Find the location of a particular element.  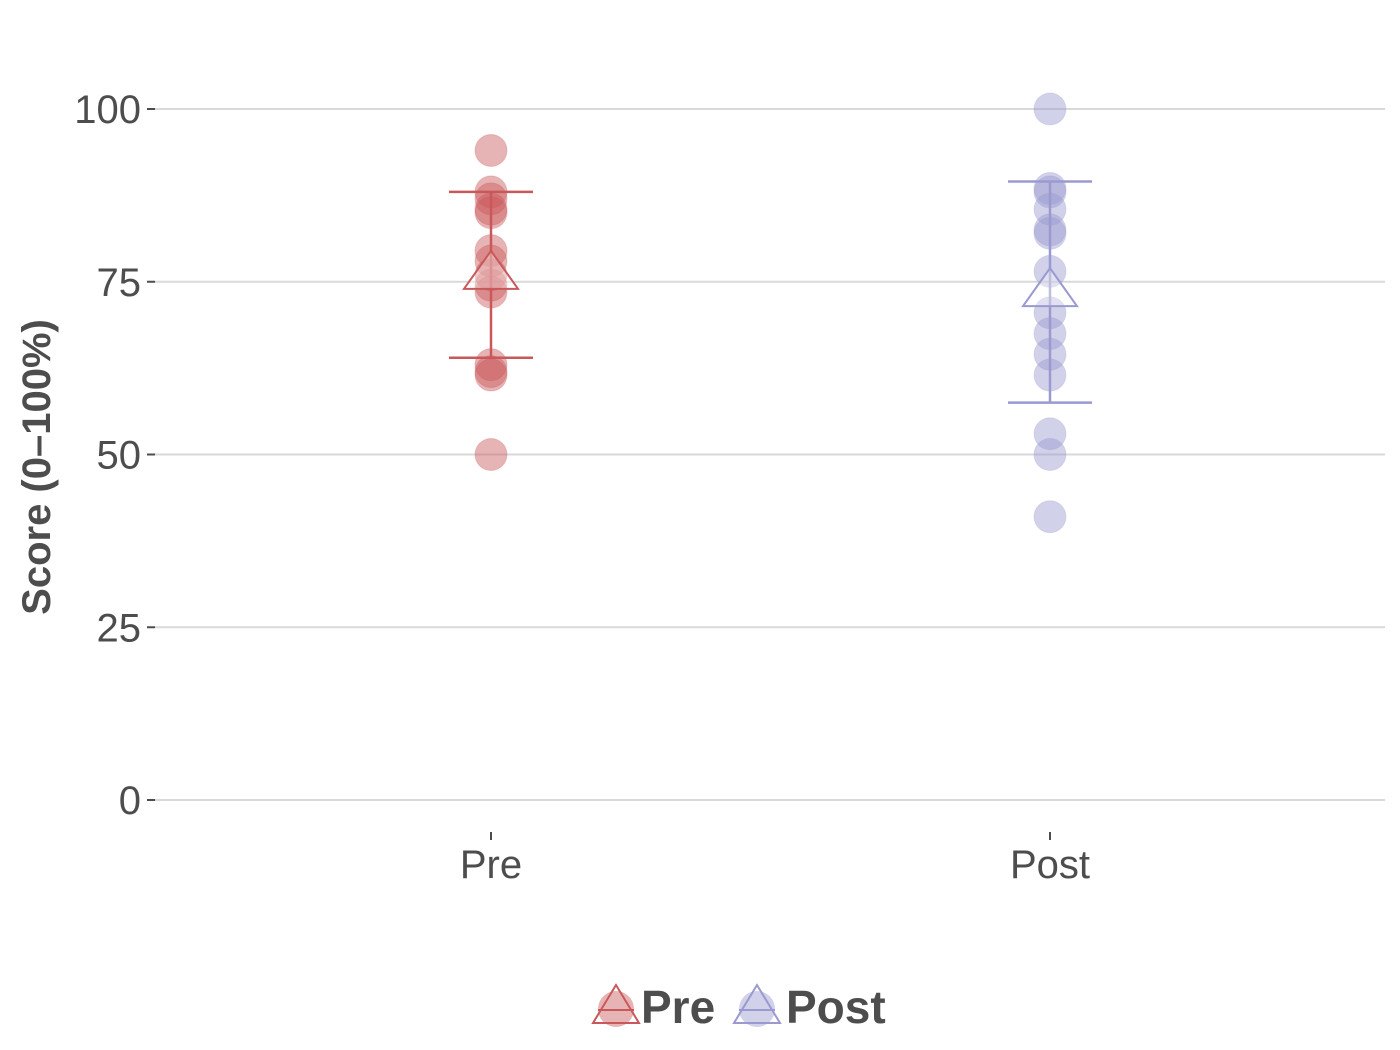

legend-label: Pre is located at coordinates (678, 1007).